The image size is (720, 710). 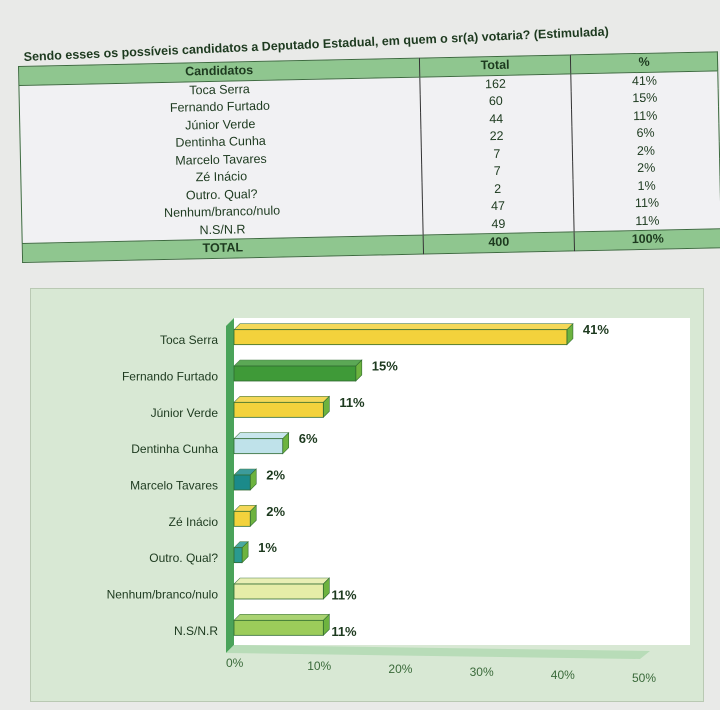 I want to click on category-label: Dentinha Cunha, so click(x=174, y=449).